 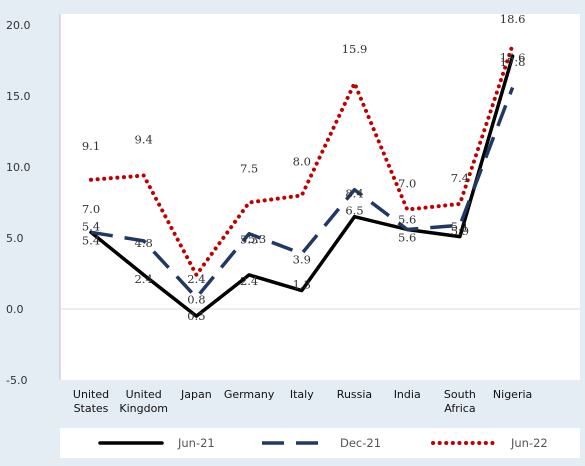 I want to click on x-category-label: Germany, so click(x=249, y=394).